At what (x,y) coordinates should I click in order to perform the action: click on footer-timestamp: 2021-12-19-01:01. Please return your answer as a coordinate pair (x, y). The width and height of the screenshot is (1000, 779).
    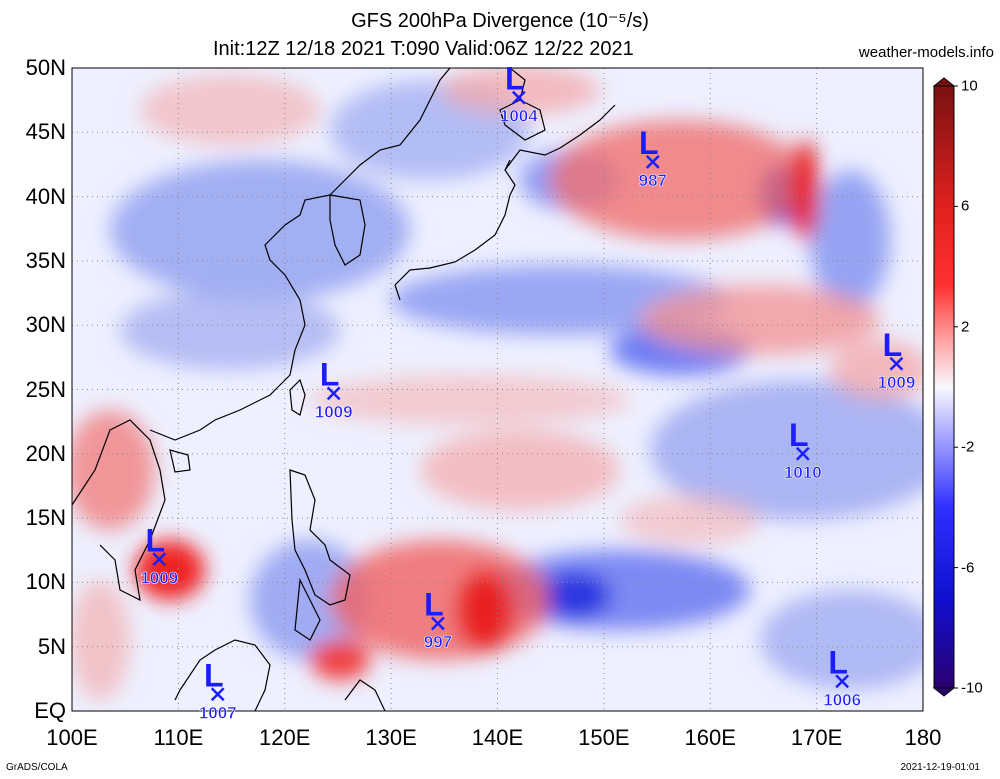
    Looking at the image, I should click on (940, 767).